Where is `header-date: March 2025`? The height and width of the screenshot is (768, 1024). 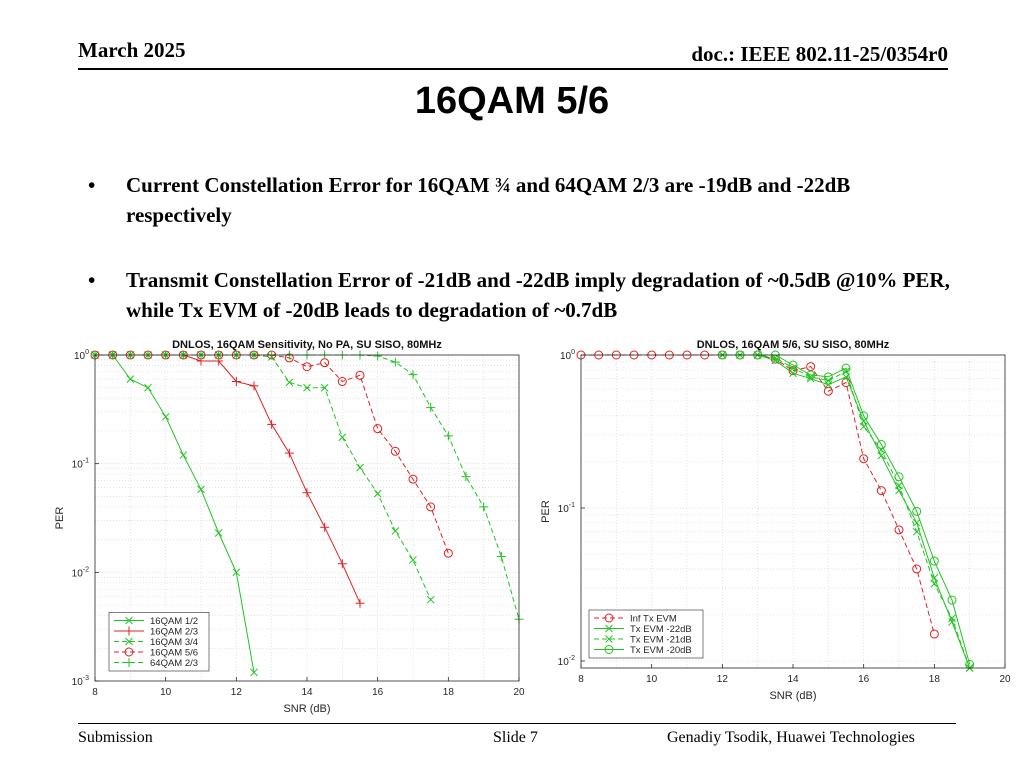
header-date: March 2025 is located at coordinates (132, 50).